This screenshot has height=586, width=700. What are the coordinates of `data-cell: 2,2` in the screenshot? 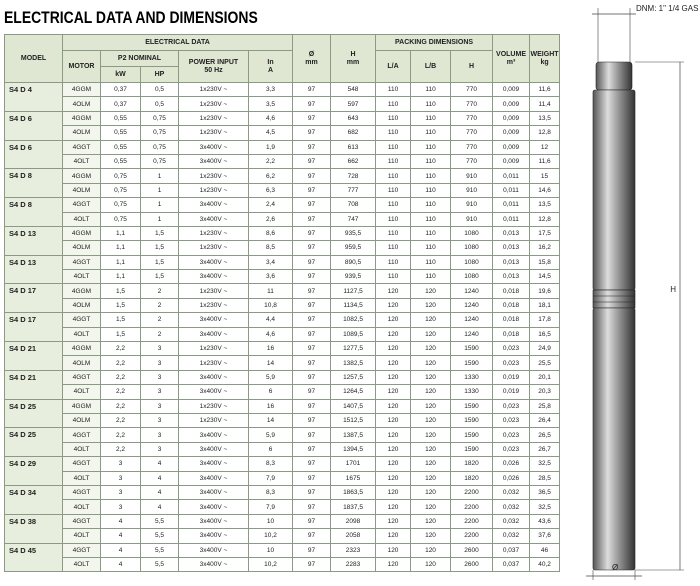 It's located at (120, 363).